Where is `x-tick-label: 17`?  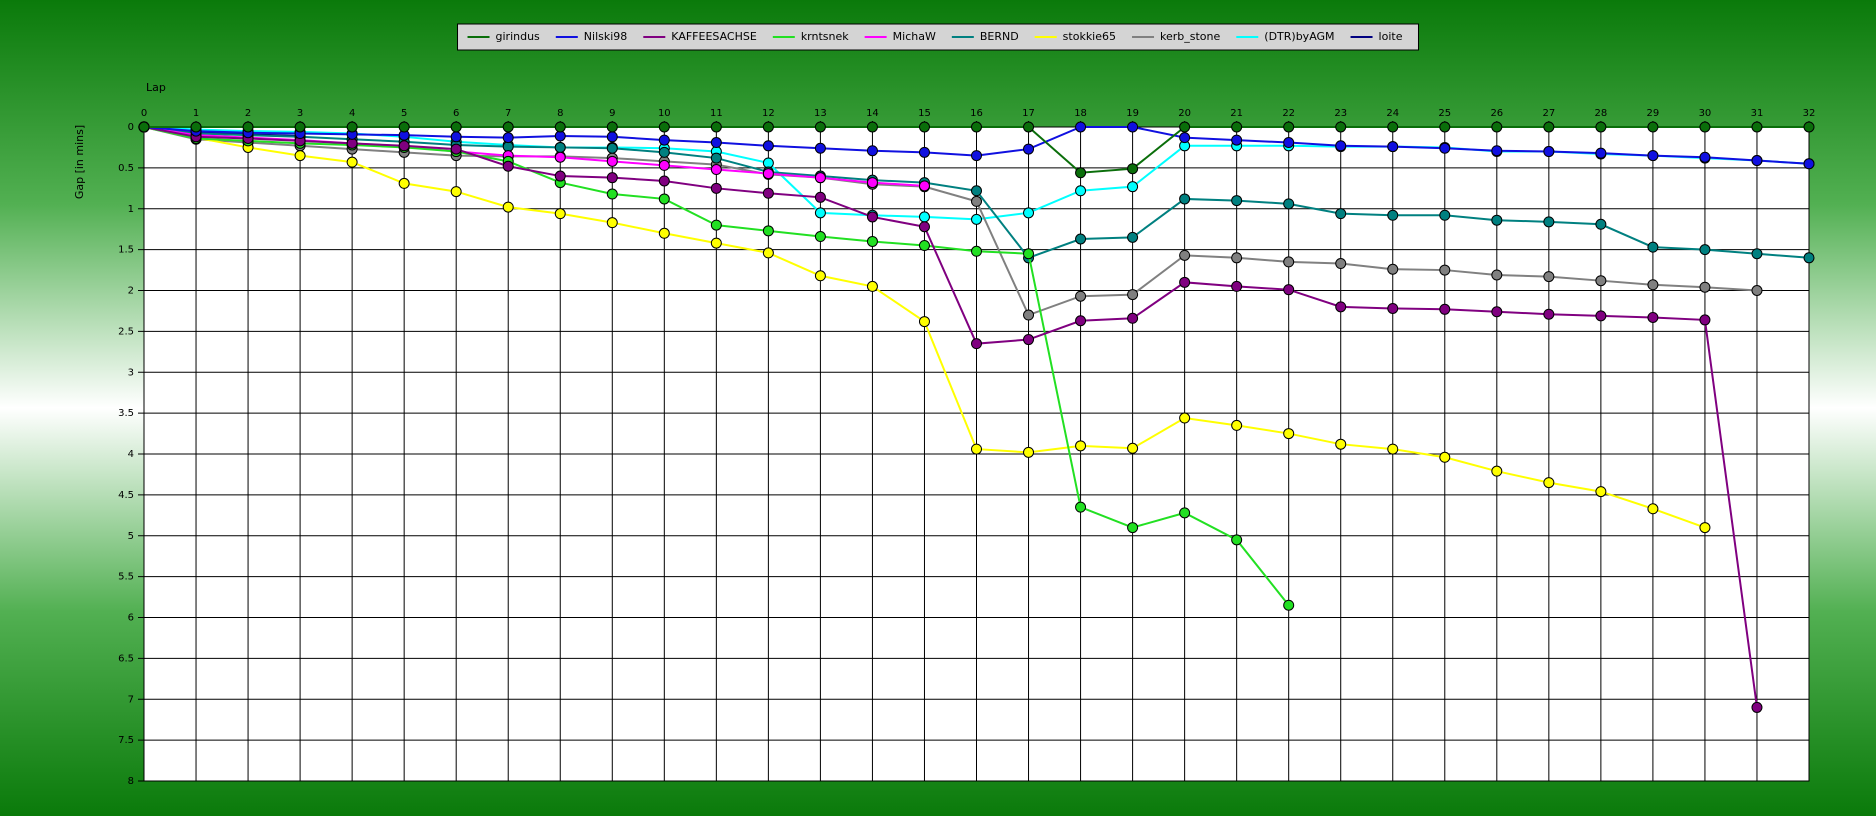 x-tick-label: 17 is located at coordinates (1028, 113).